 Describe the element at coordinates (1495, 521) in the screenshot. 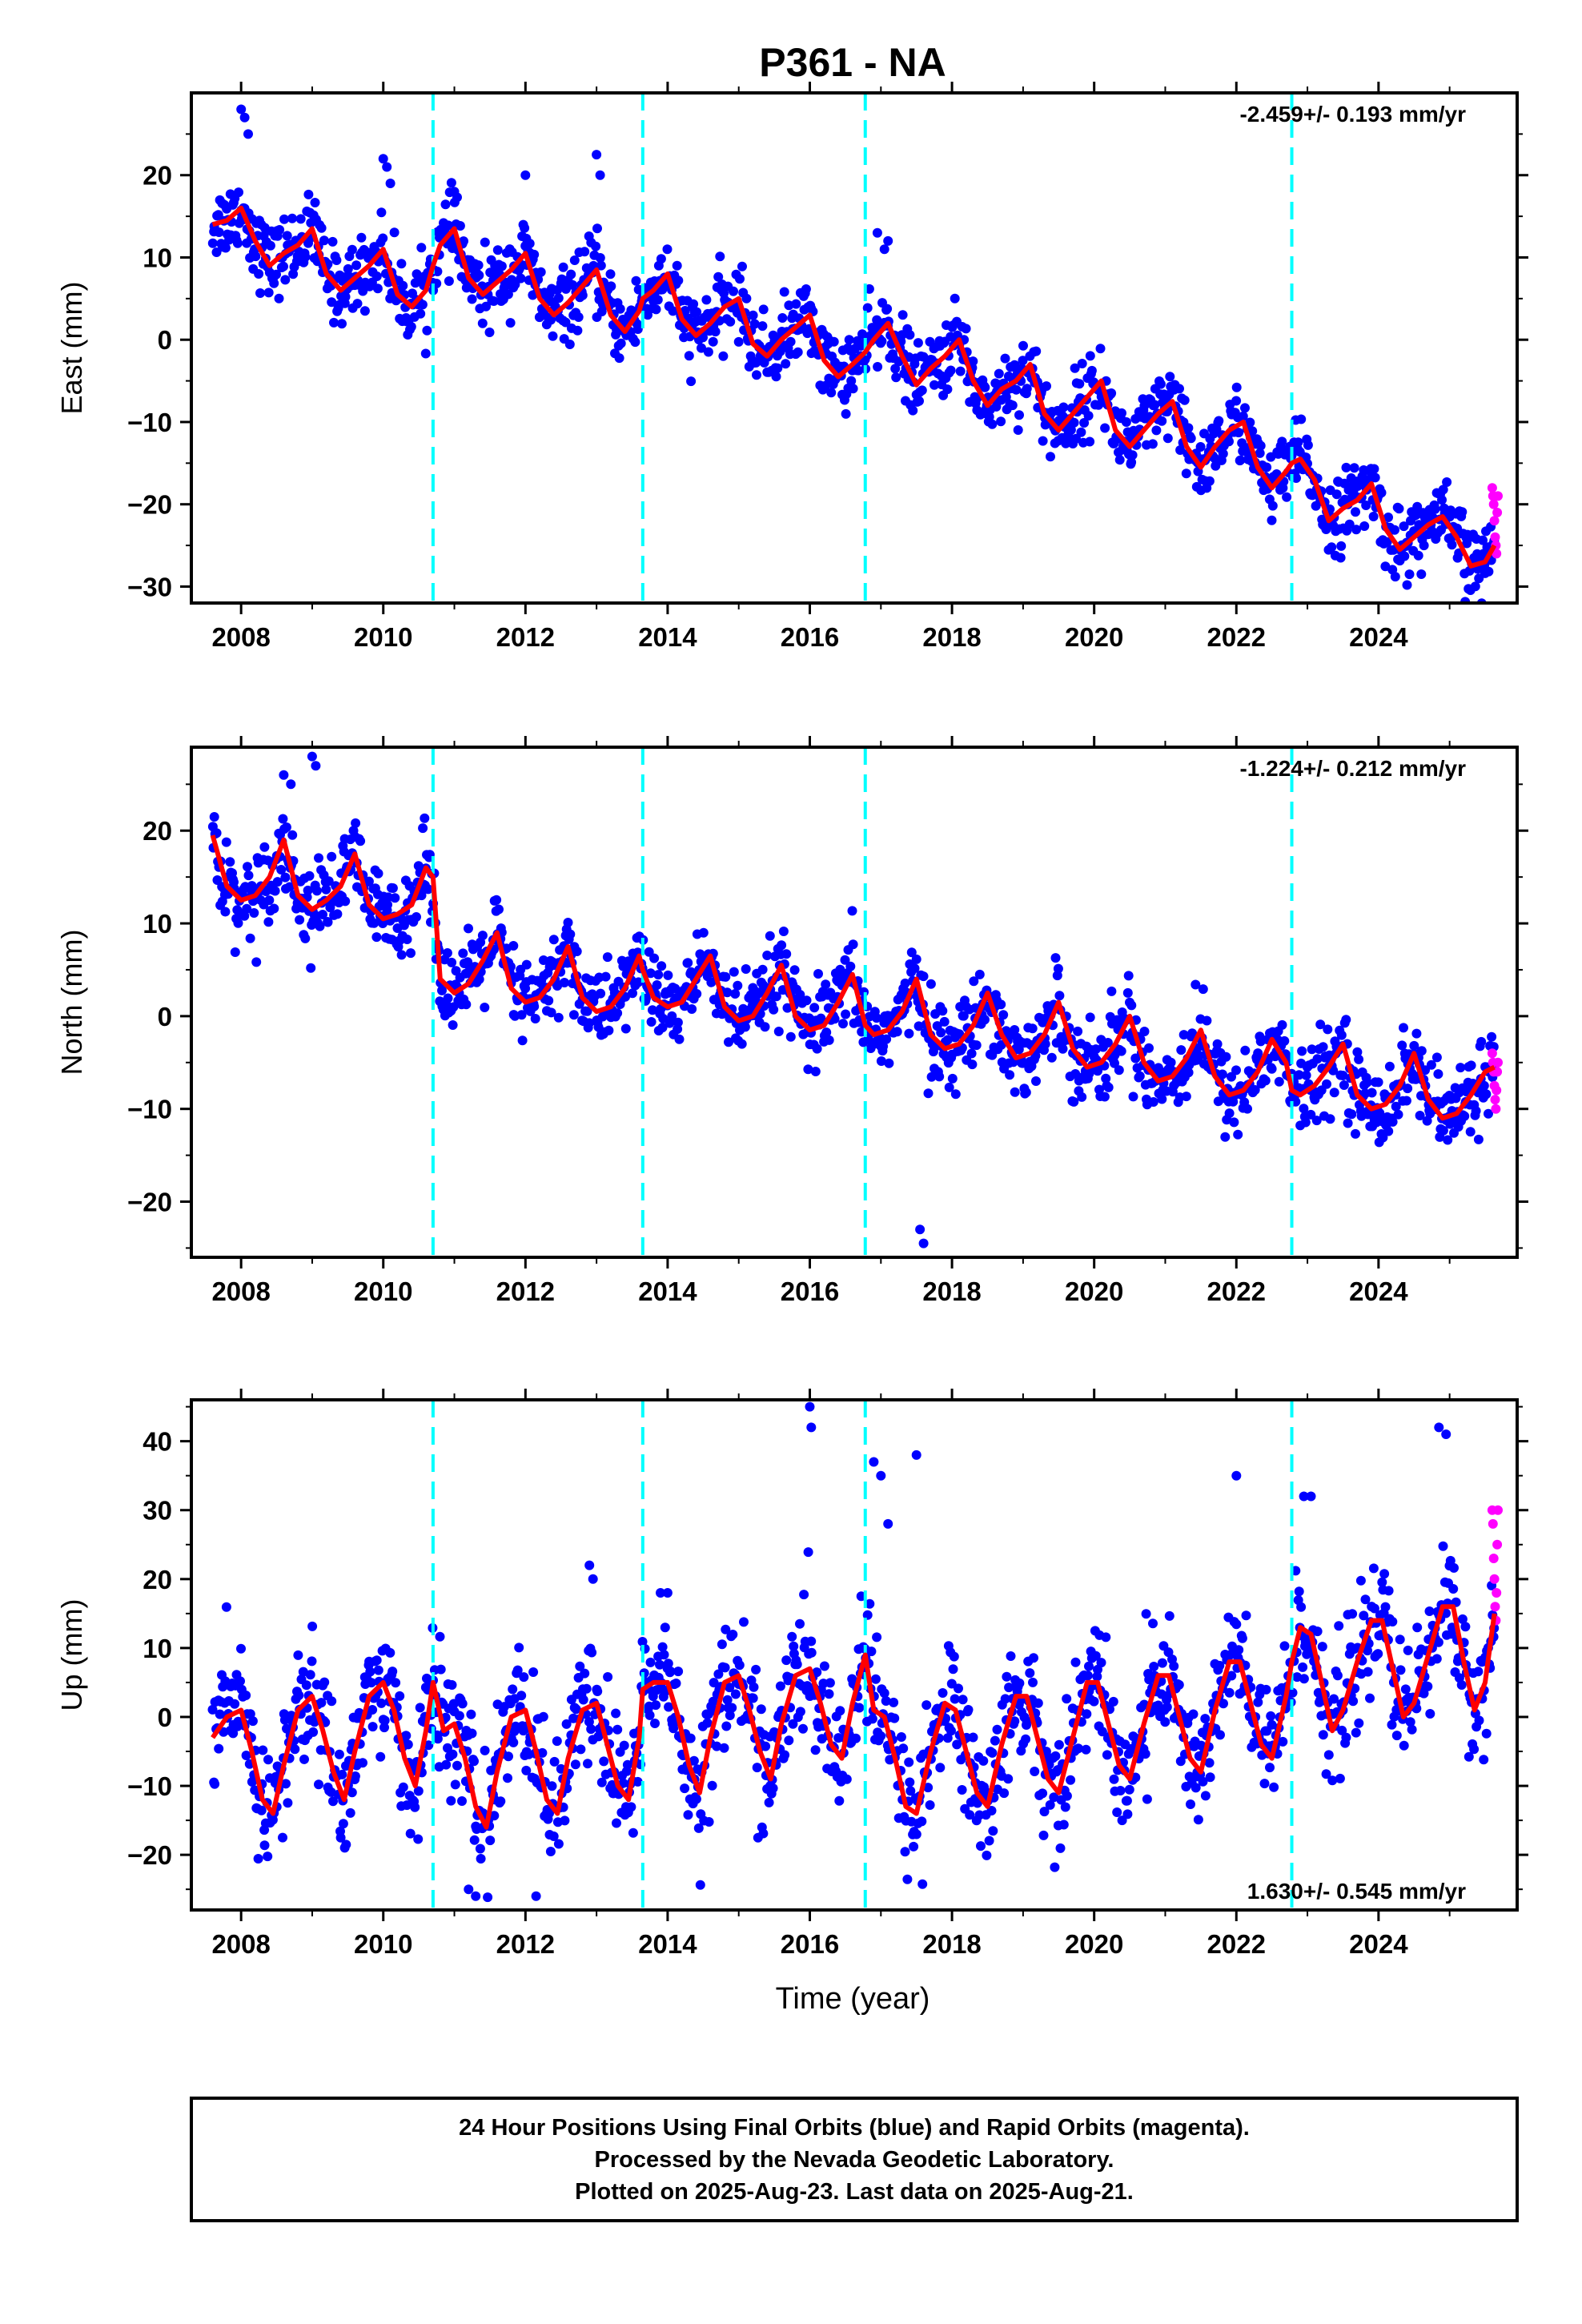

I see `rapid-orbit-points` at that location.